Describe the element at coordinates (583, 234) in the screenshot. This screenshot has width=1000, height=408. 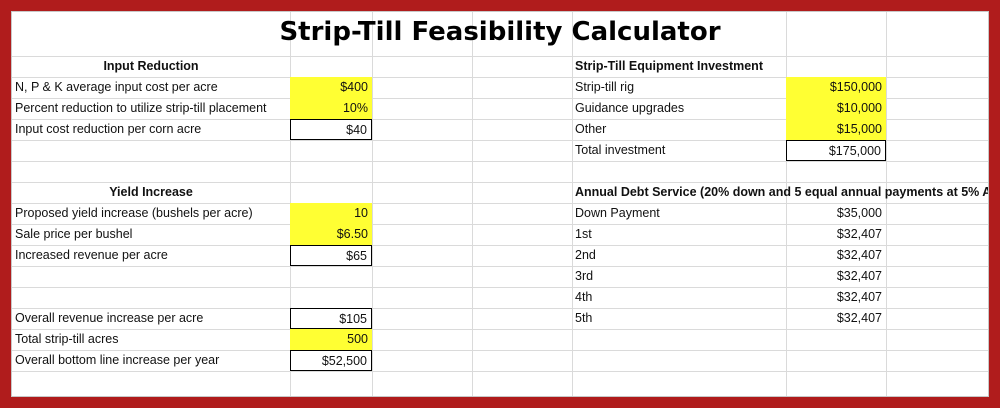
I see `payment-1st-label: 1st` at that location.